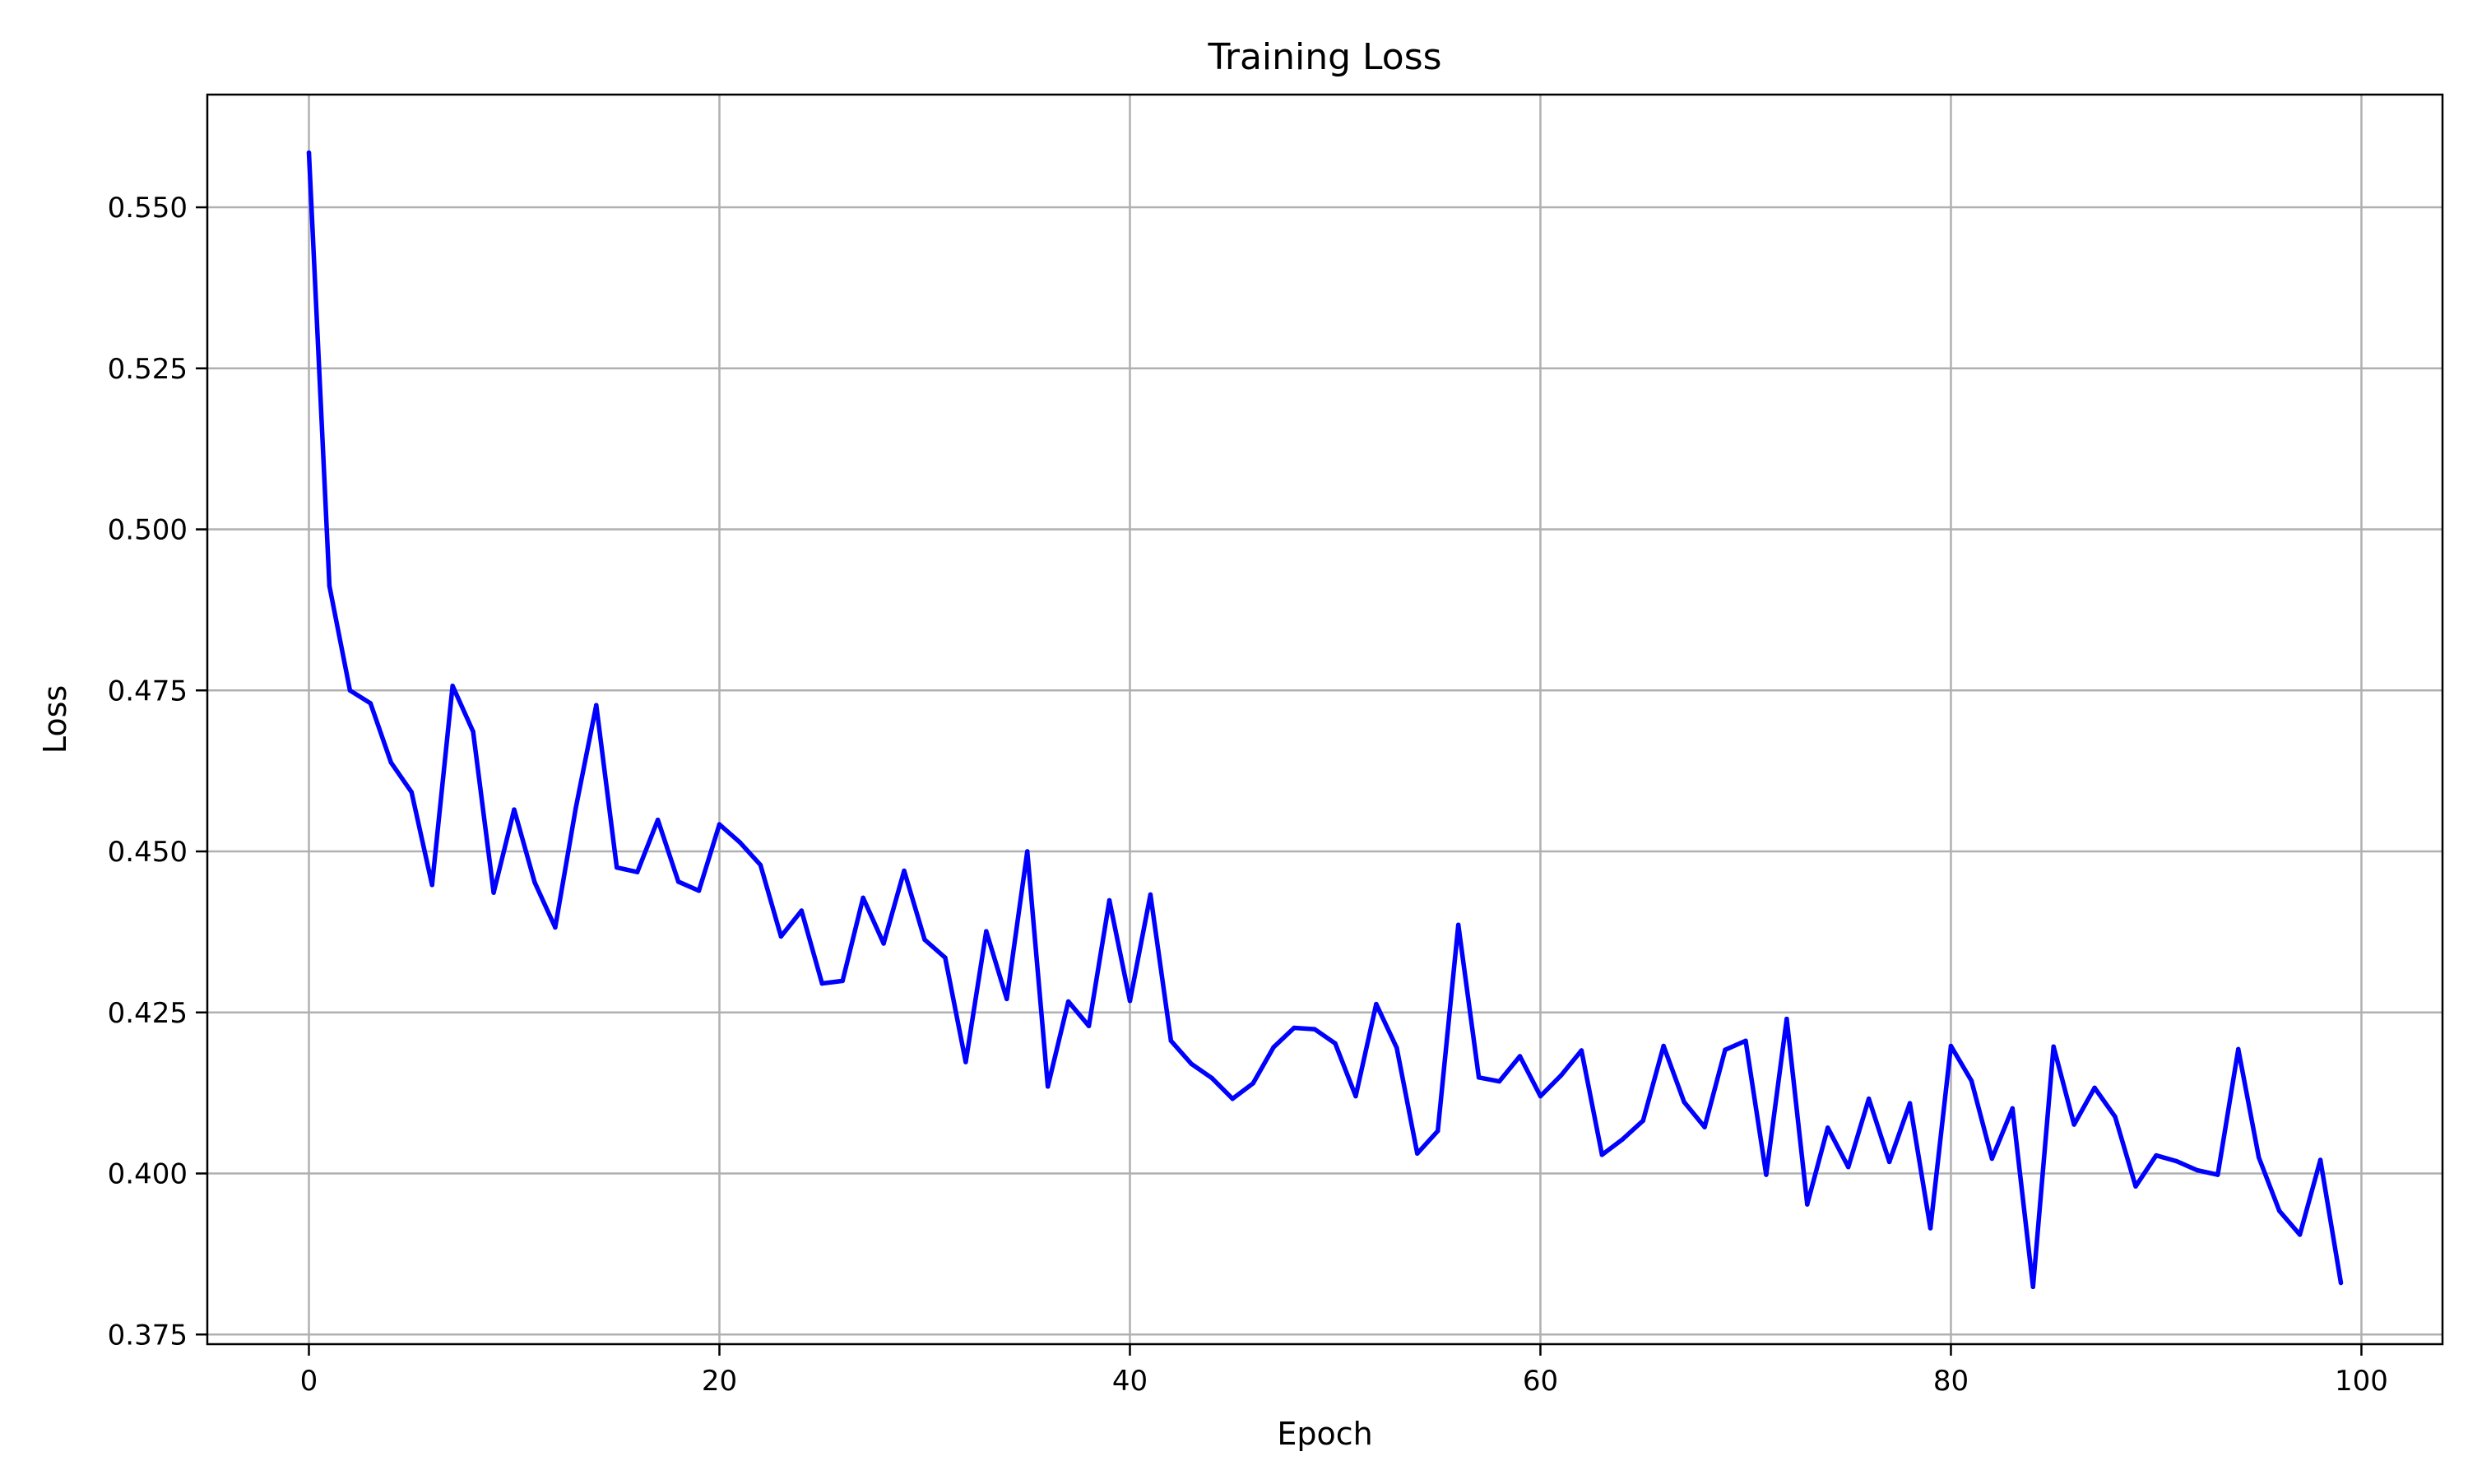 This screenshot has height=1484, width=2468. Describe the element at coordinates (148, 1335) in the screenshot. I see `y-tick-label: 0.375` at that location.